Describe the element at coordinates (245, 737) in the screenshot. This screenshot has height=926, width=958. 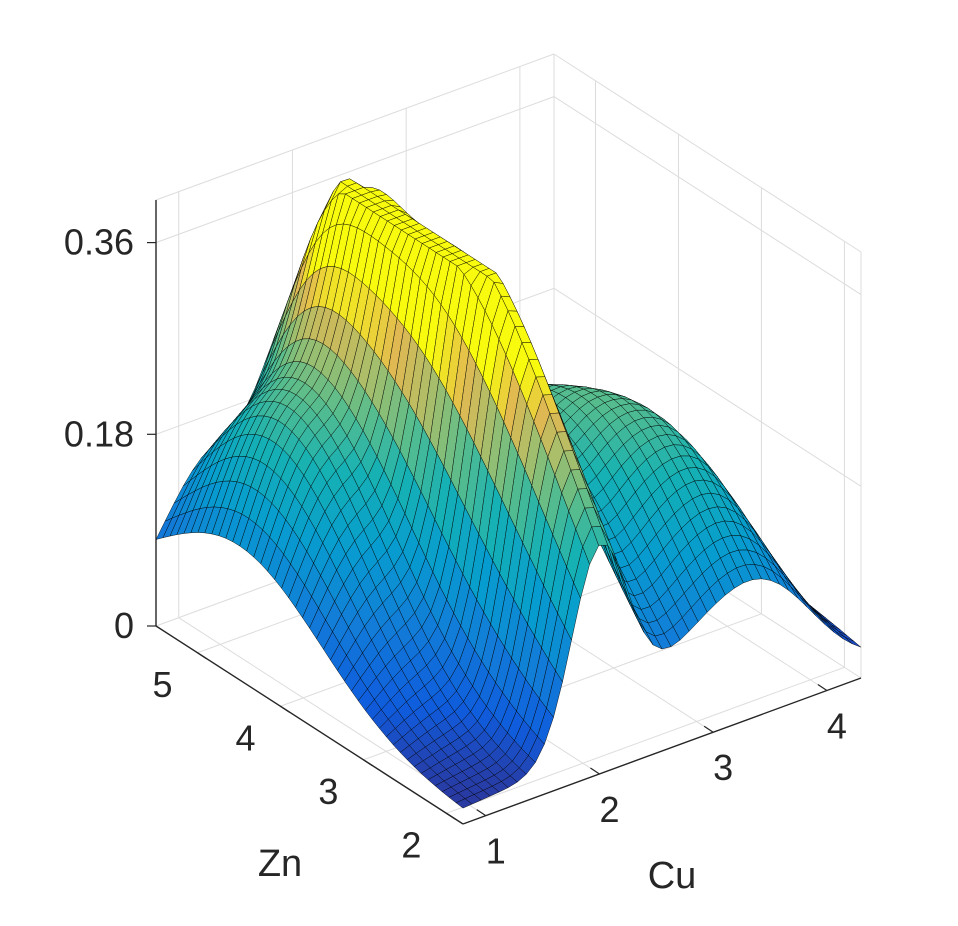
I see `y-tick-label: 4` at that location.